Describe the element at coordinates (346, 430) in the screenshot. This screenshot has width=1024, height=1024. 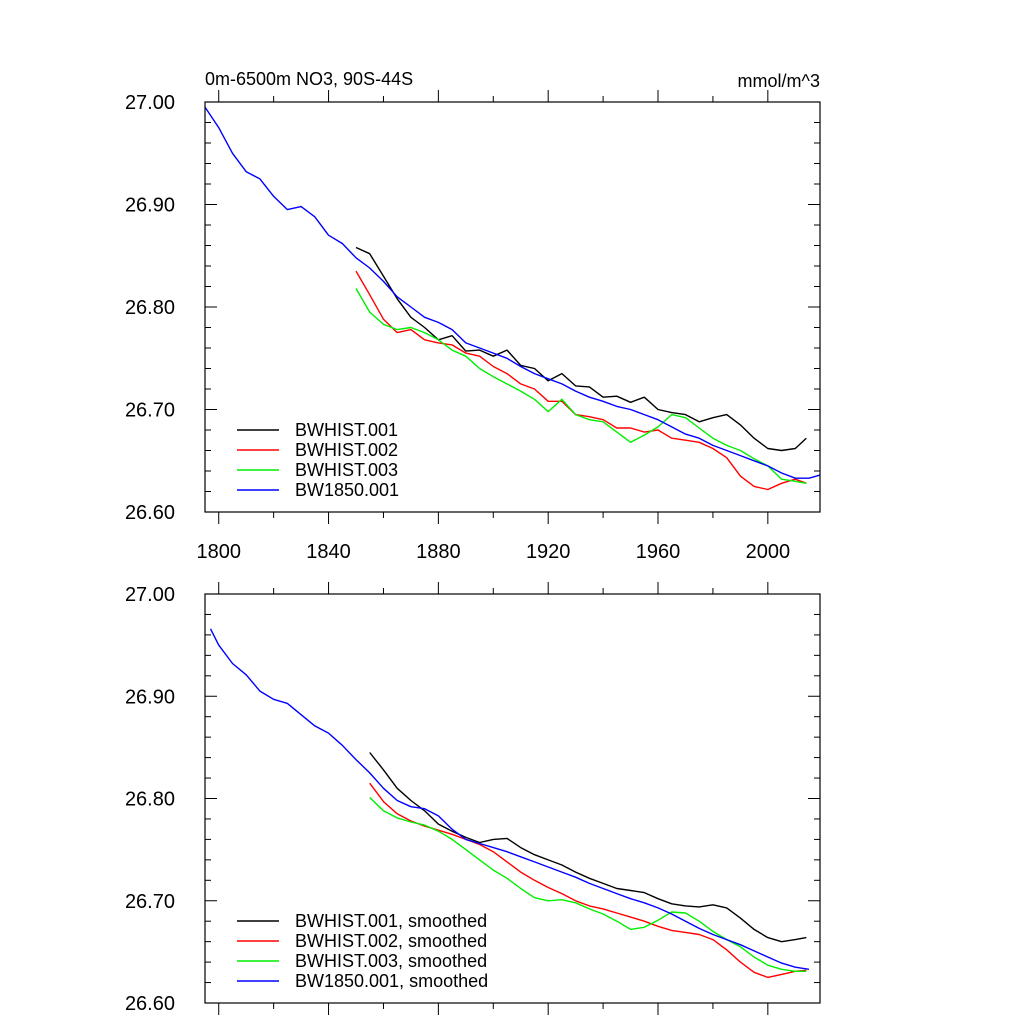
I see `legend-label: BWHIST.001` at that location.